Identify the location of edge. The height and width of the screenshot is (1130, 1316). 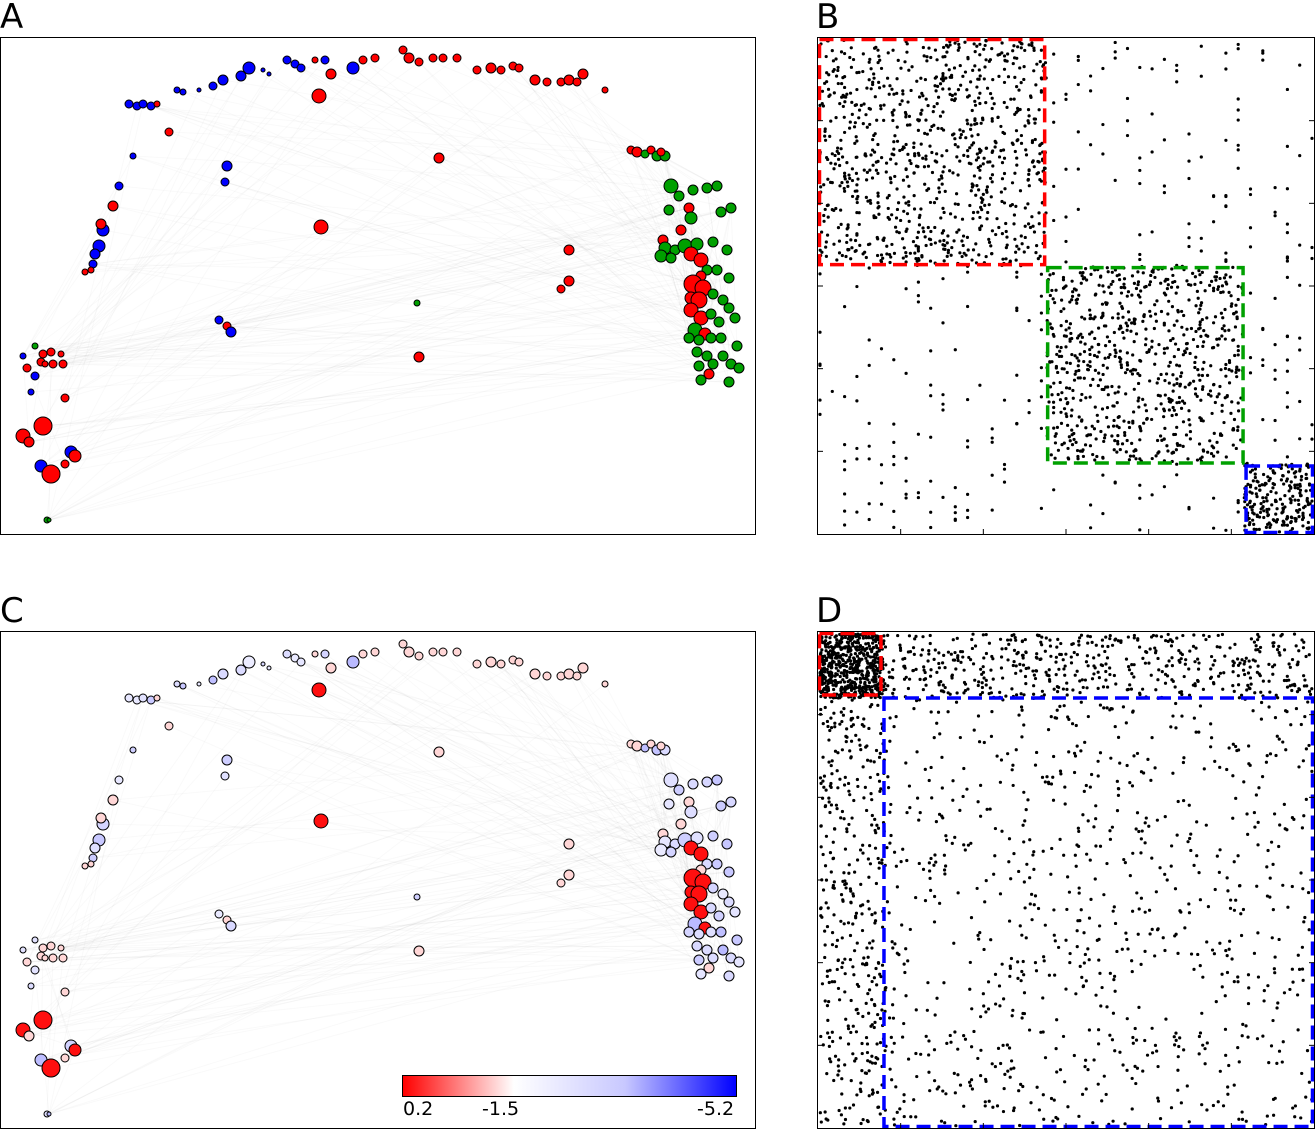
(181, 346).